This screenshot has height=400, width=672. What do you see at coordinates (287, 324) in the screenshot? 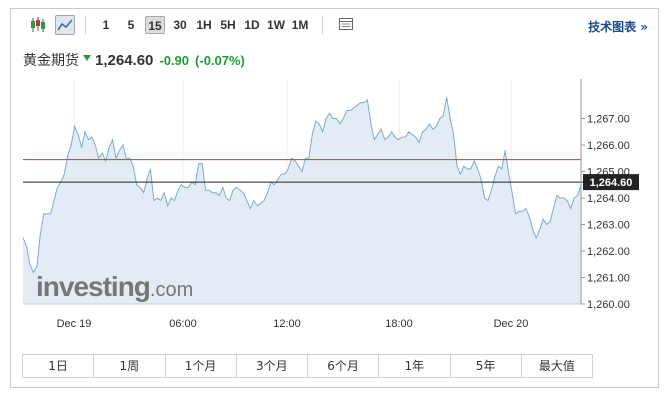
I see `x-tick-label: 12:00` at bounding box center [287, 324].